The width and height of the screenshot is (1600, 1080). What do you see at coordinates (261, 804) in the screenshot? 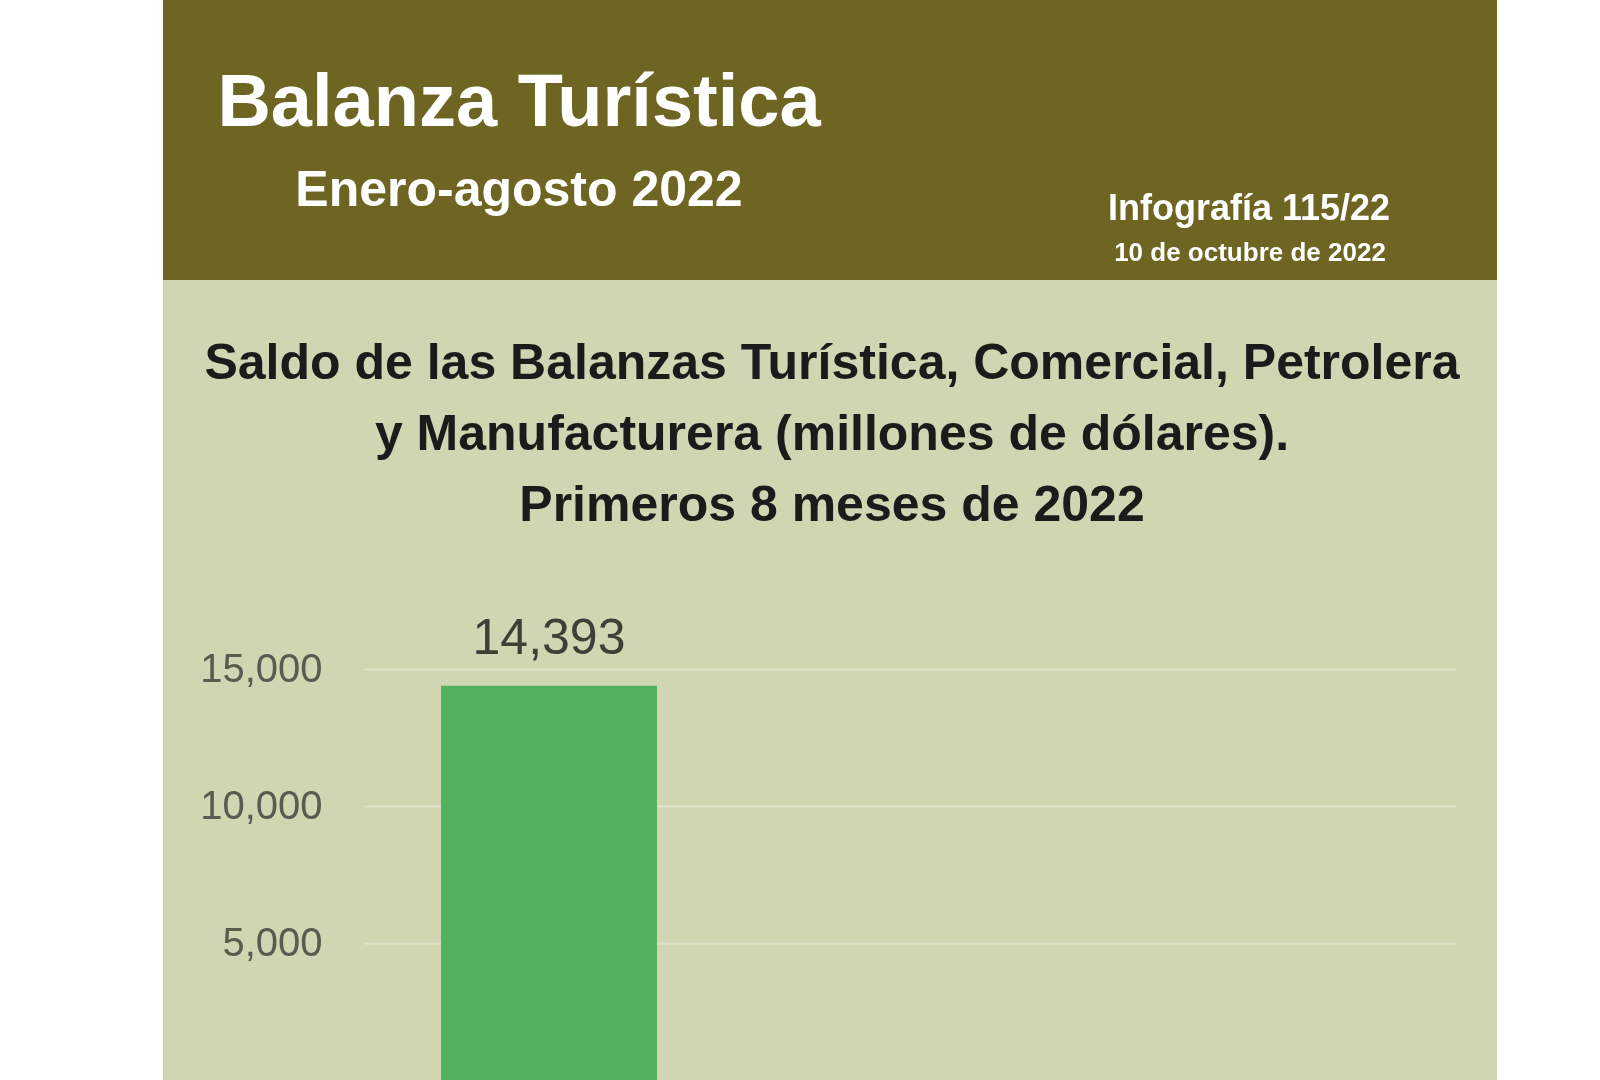
I see `y-tick-label: 10,000` at bounding box center [261, 804].